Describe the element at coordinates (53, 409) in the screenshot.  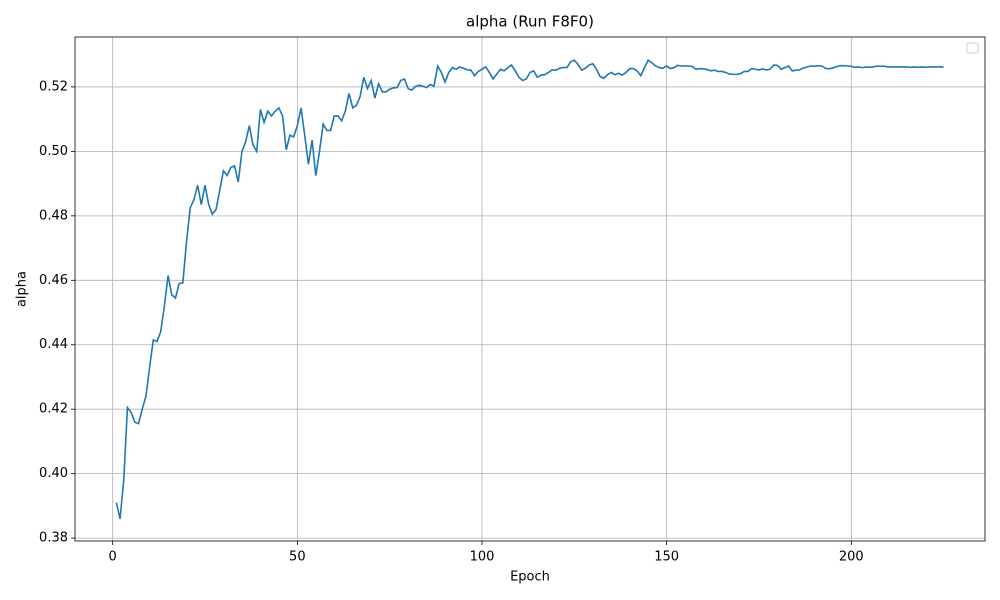
I see `y-tick-label: 0.42` at that location.